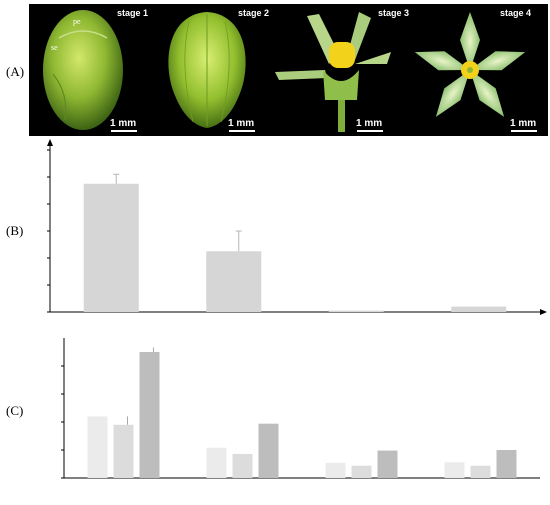 This screenshot has width=550, height=505. What do you see at coordinates (242, 465) in the screenshot?
I see `bar-stage2-series2` at bounding box center [242, 465].